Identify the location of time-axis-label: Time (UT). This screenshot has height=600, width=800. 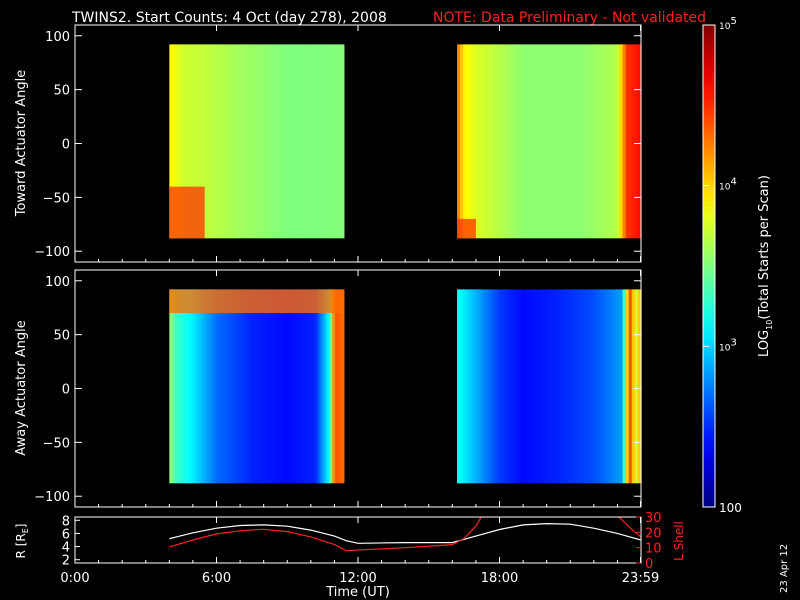
(357, 592).